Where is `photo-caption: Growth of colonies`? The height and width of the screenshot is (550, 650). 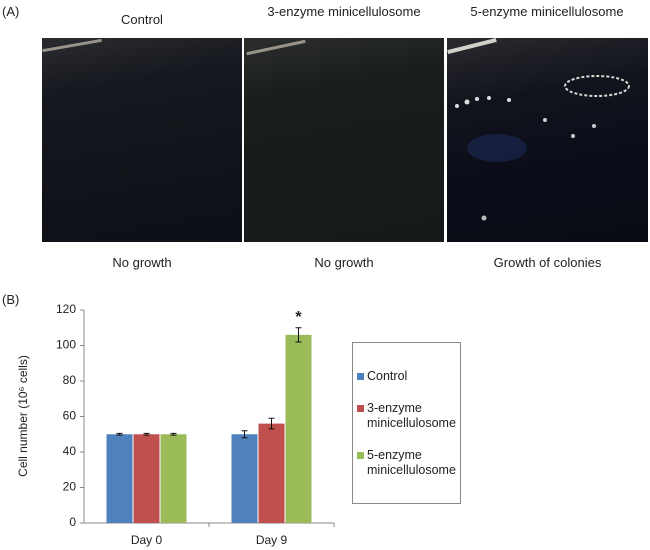 photo-caption: Growth of colonies is located at coordinates (547, 262).